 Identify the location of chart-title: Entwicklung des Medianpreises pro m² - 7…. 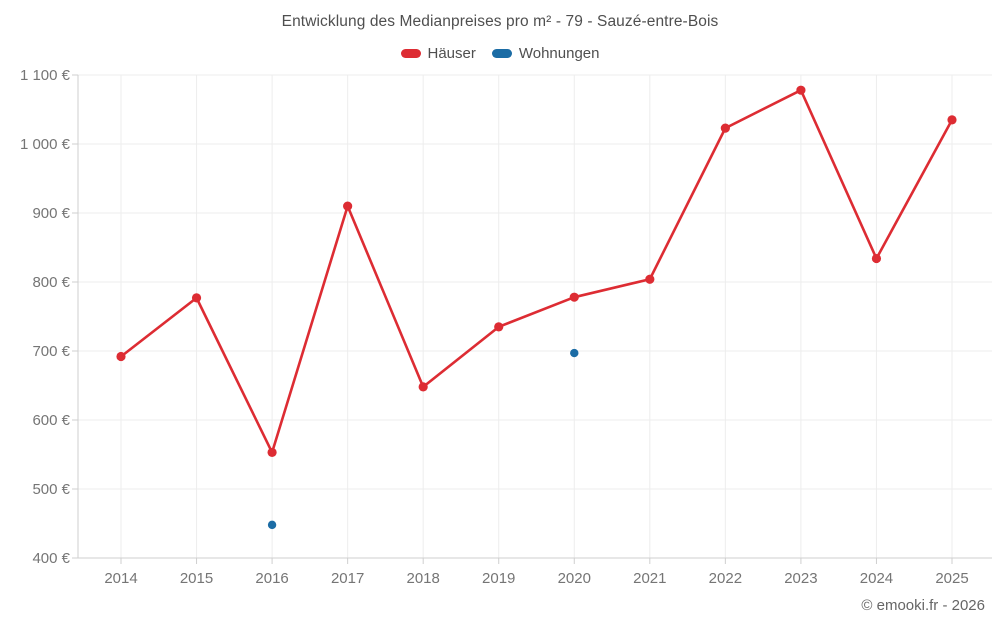
(500, 21).